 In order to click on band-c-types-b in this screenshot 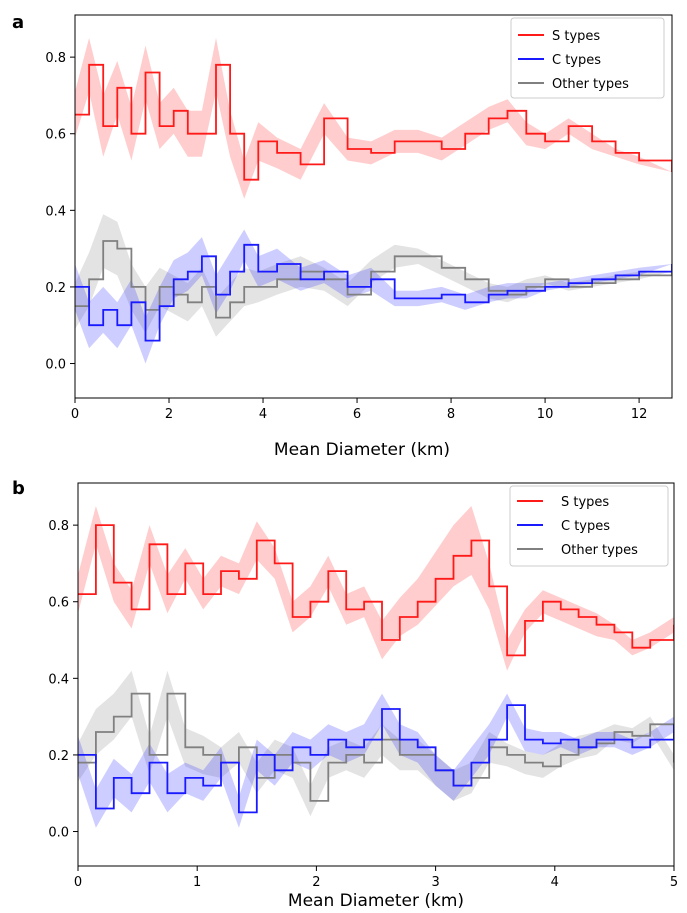, I will do `click(376, 760)`.